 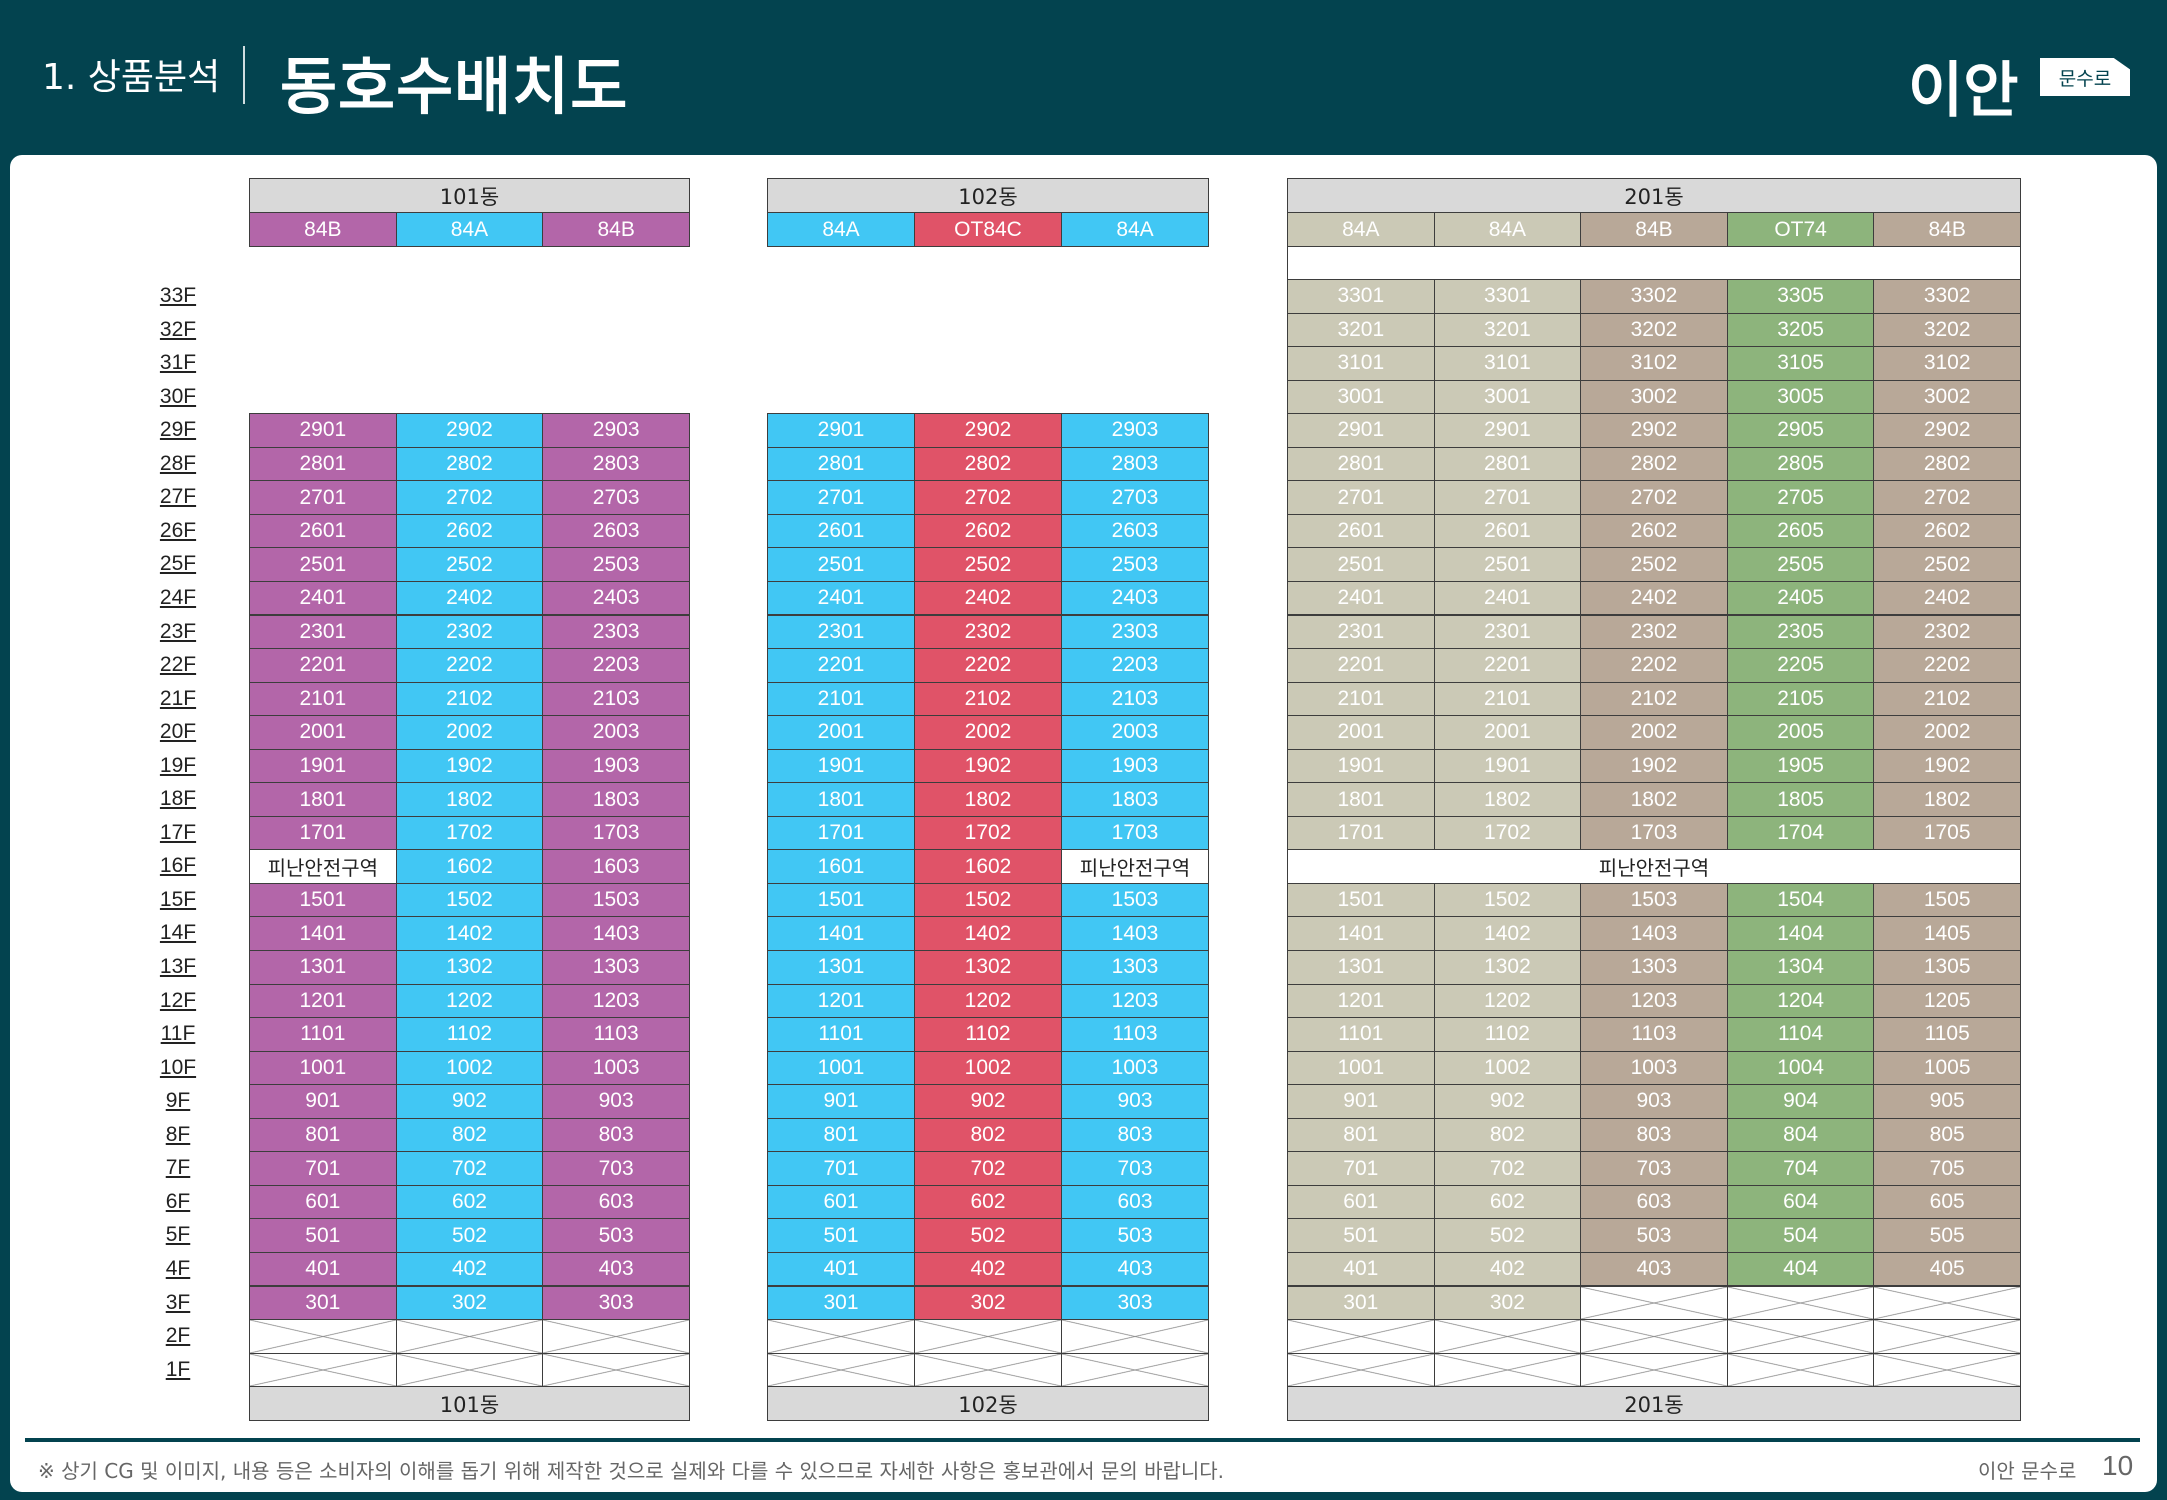 What do you see at coordinates (616, 1001) in the screenshot?
I see `unit-cell: 1203` at bounding box center [616, 1001].